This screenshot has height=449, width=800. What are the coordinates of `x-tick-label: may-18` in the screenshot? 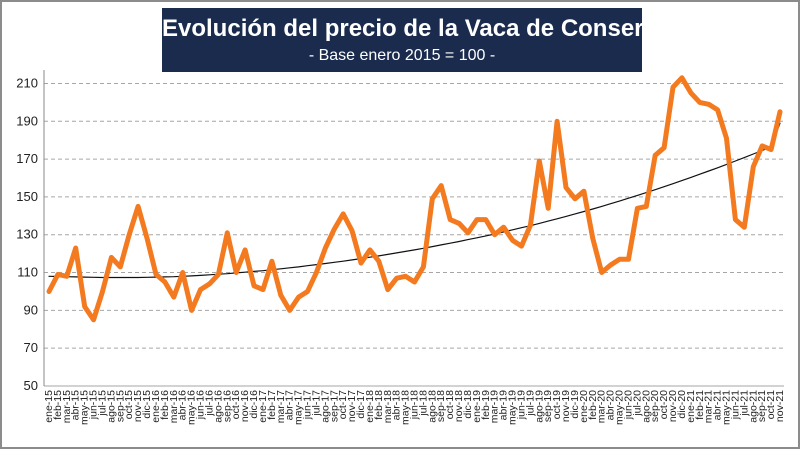 It's located at (406, 407).